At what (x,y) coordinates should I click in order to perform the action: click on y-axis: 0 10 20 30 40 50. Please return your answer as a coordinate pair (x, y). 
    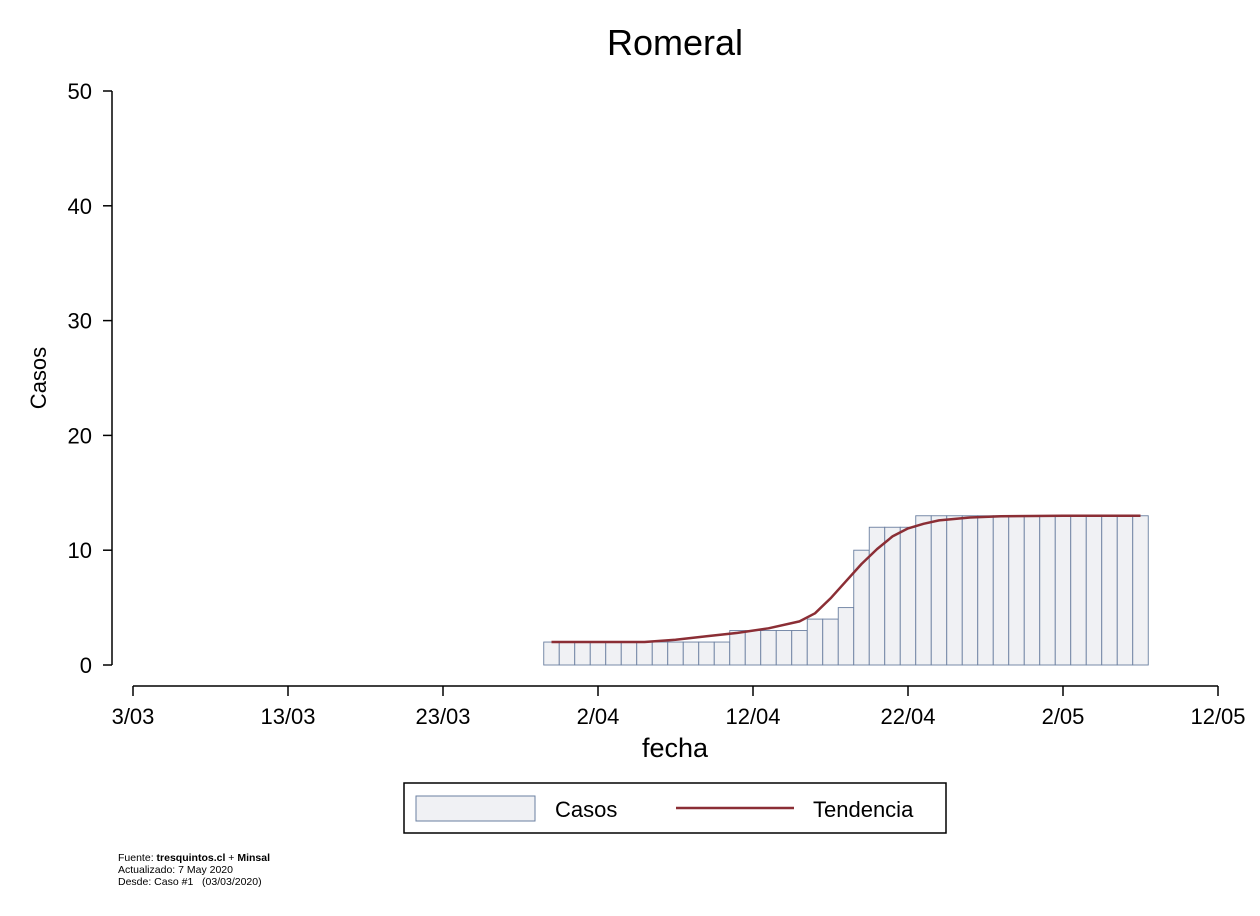
    Looking at the image, I should click on (90, 378).